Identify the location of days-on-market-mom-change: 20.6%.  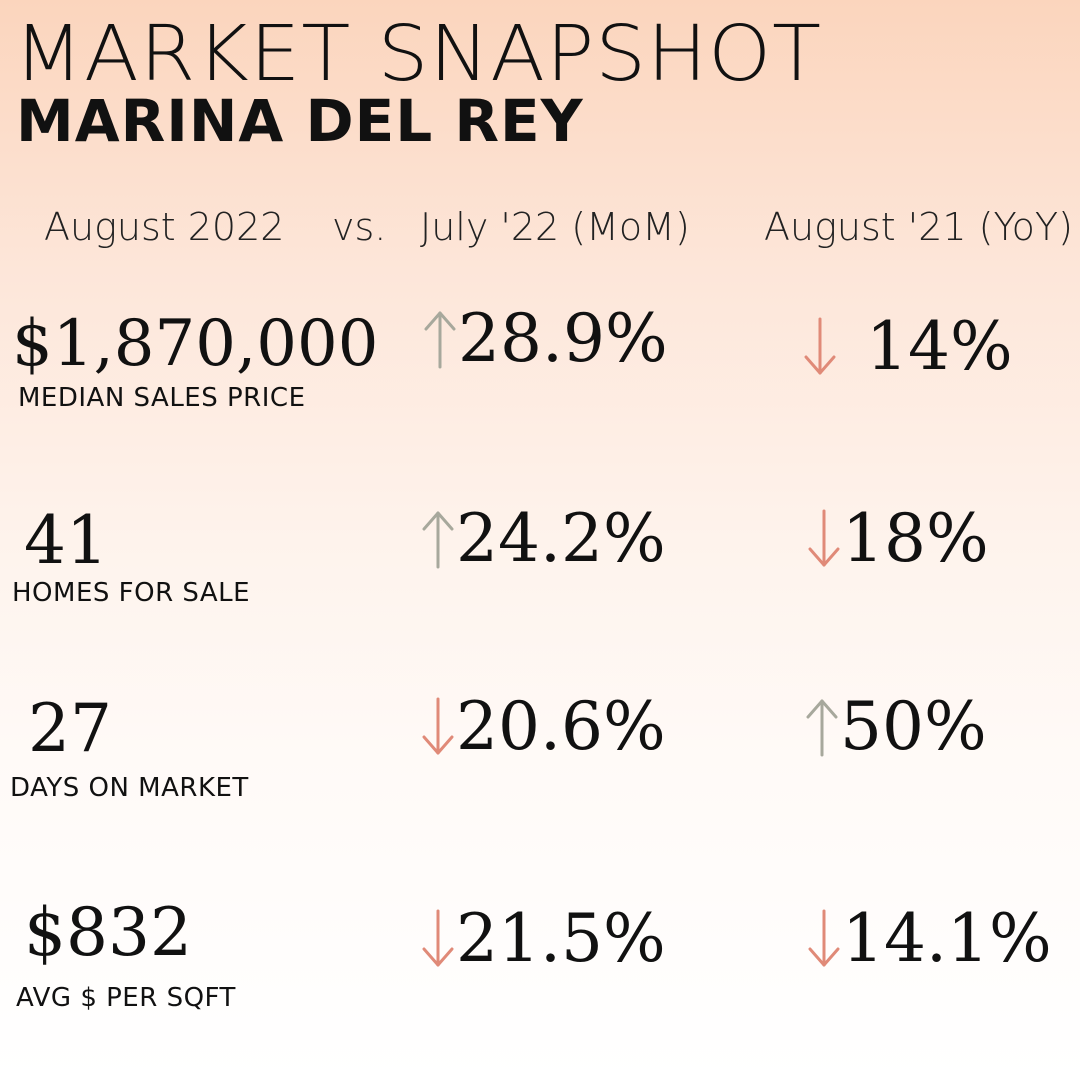
(543, 727).